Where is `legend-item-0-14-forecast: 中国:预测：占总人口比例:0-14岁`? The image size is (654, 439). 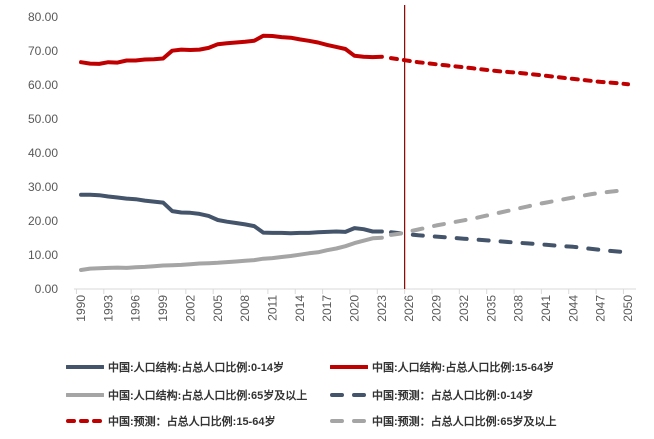 legend-item-0-14-forecast: 中国:预测：占总人口比例:0-14岁 is located at coordinates (431, 395).